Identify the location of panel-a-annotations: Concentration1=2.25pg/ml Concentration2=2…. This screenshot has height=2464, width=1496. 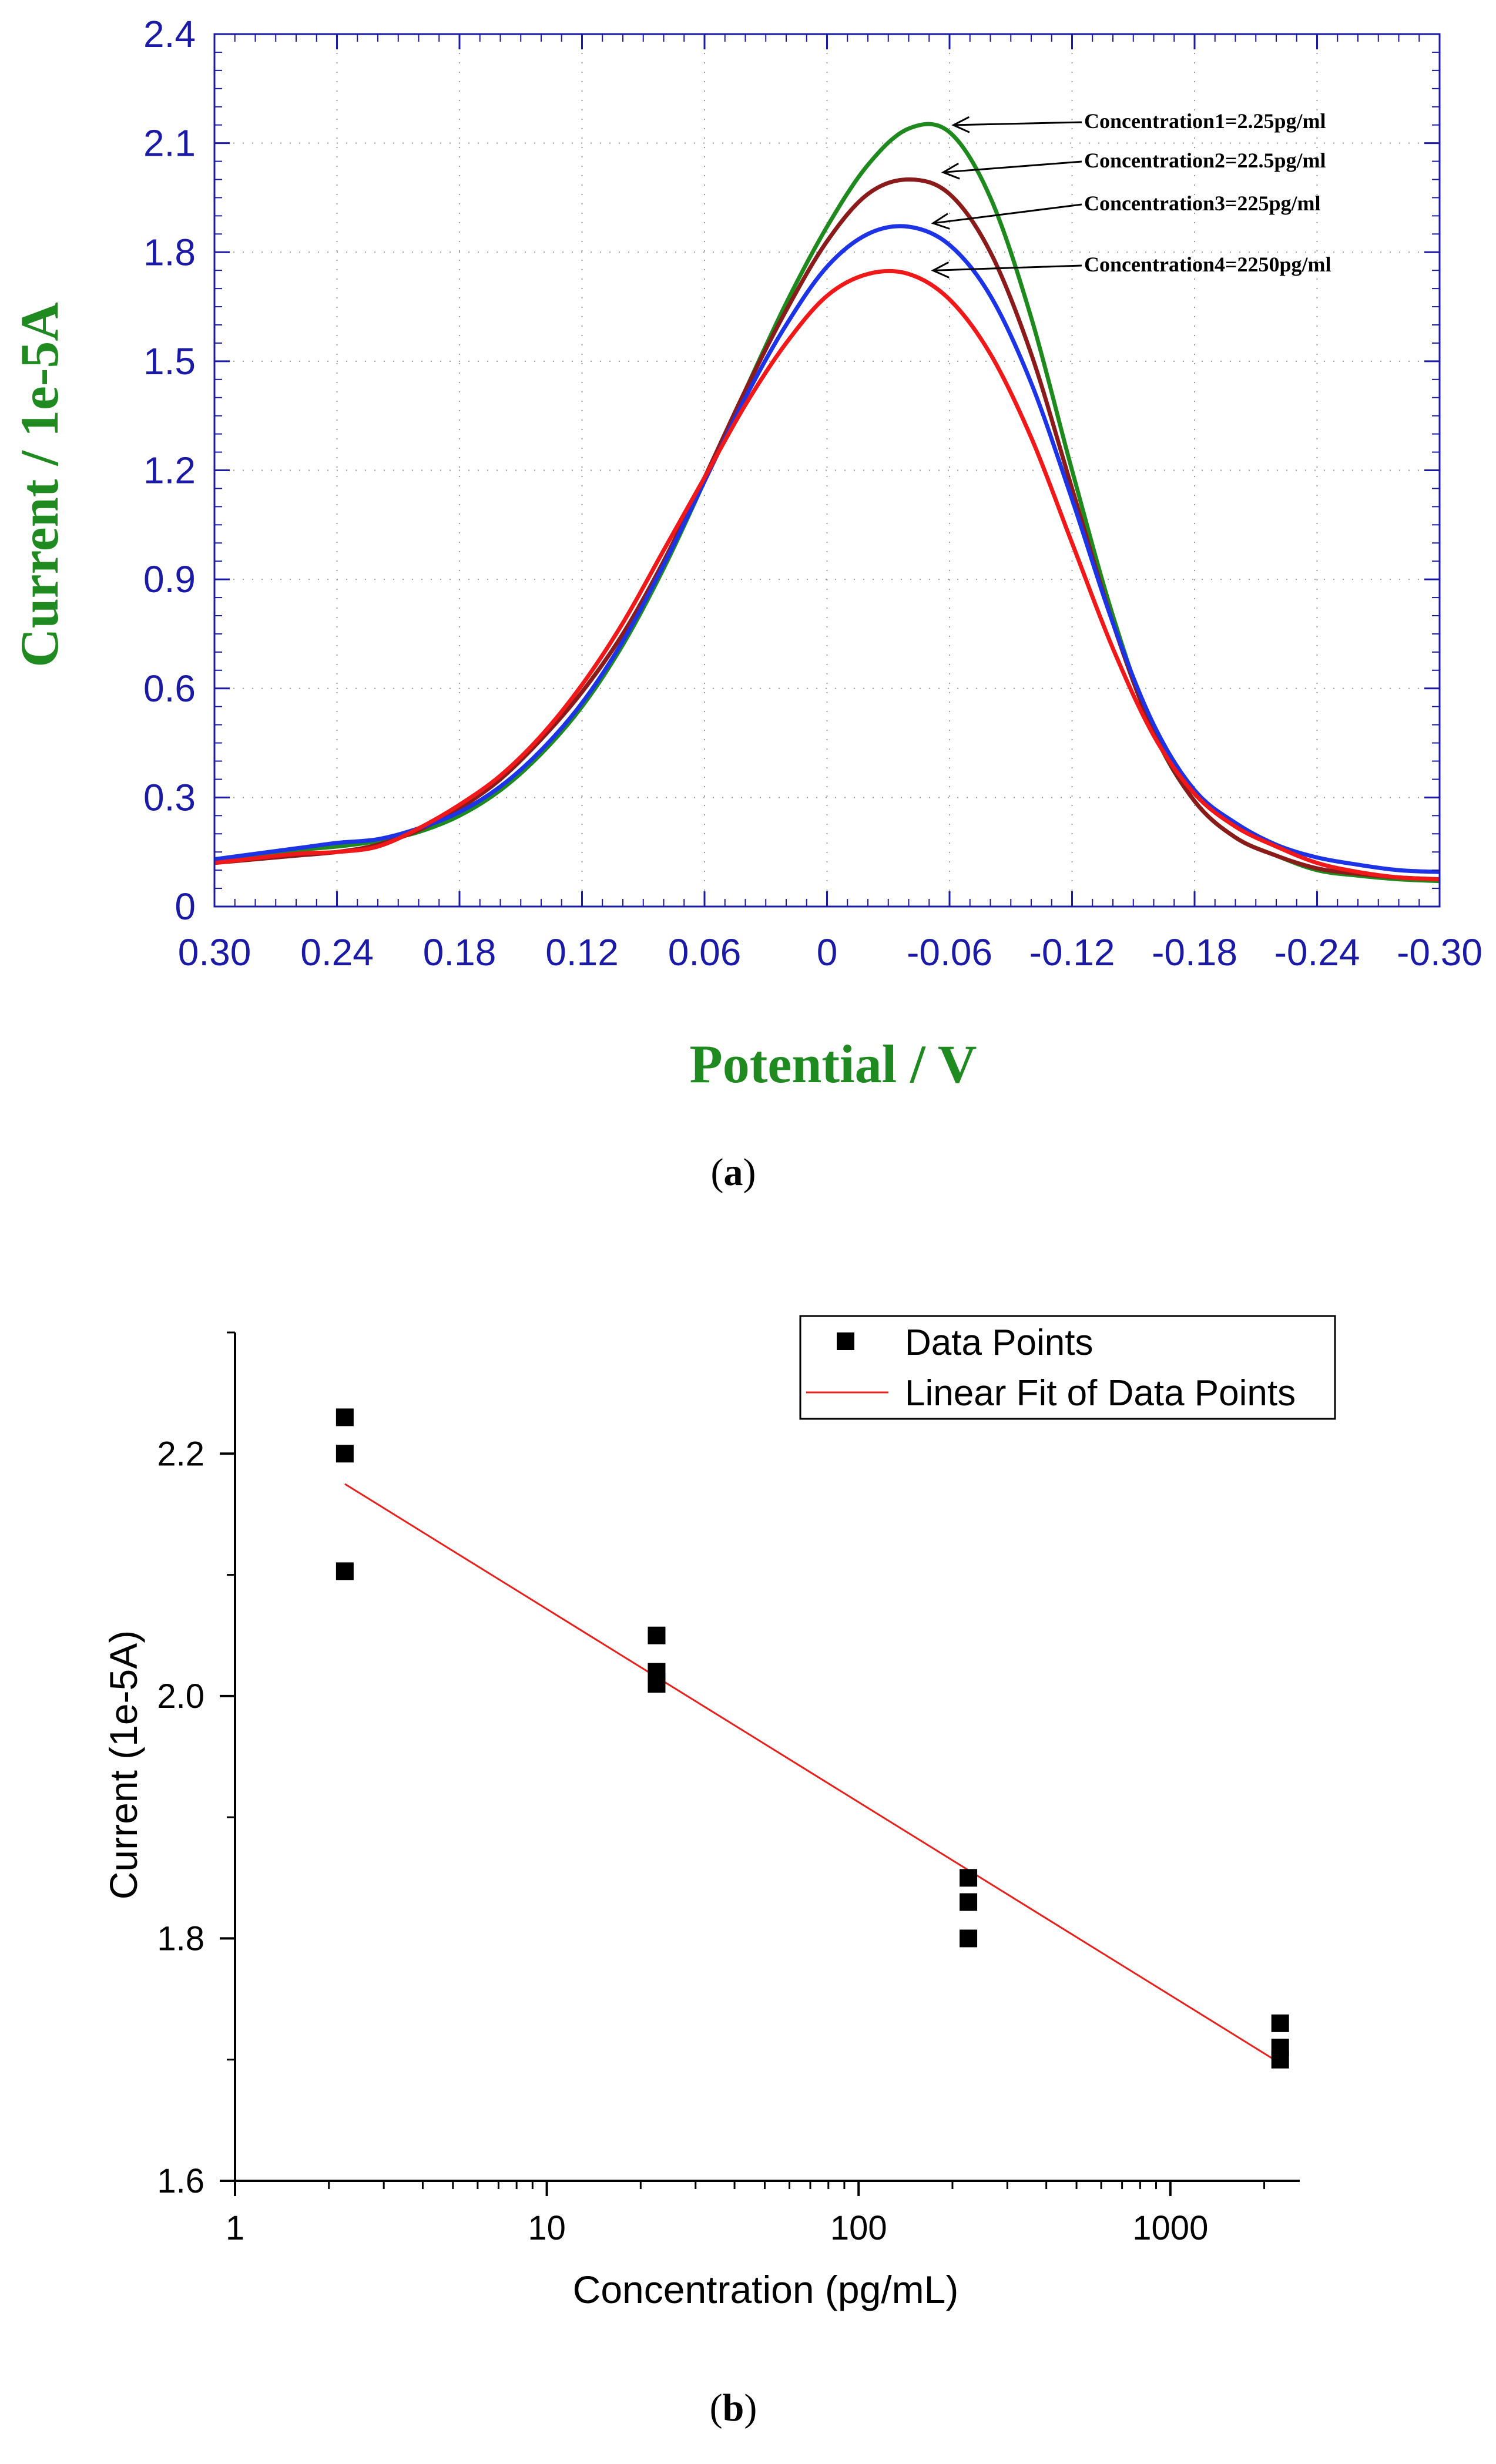
(1131, 193).